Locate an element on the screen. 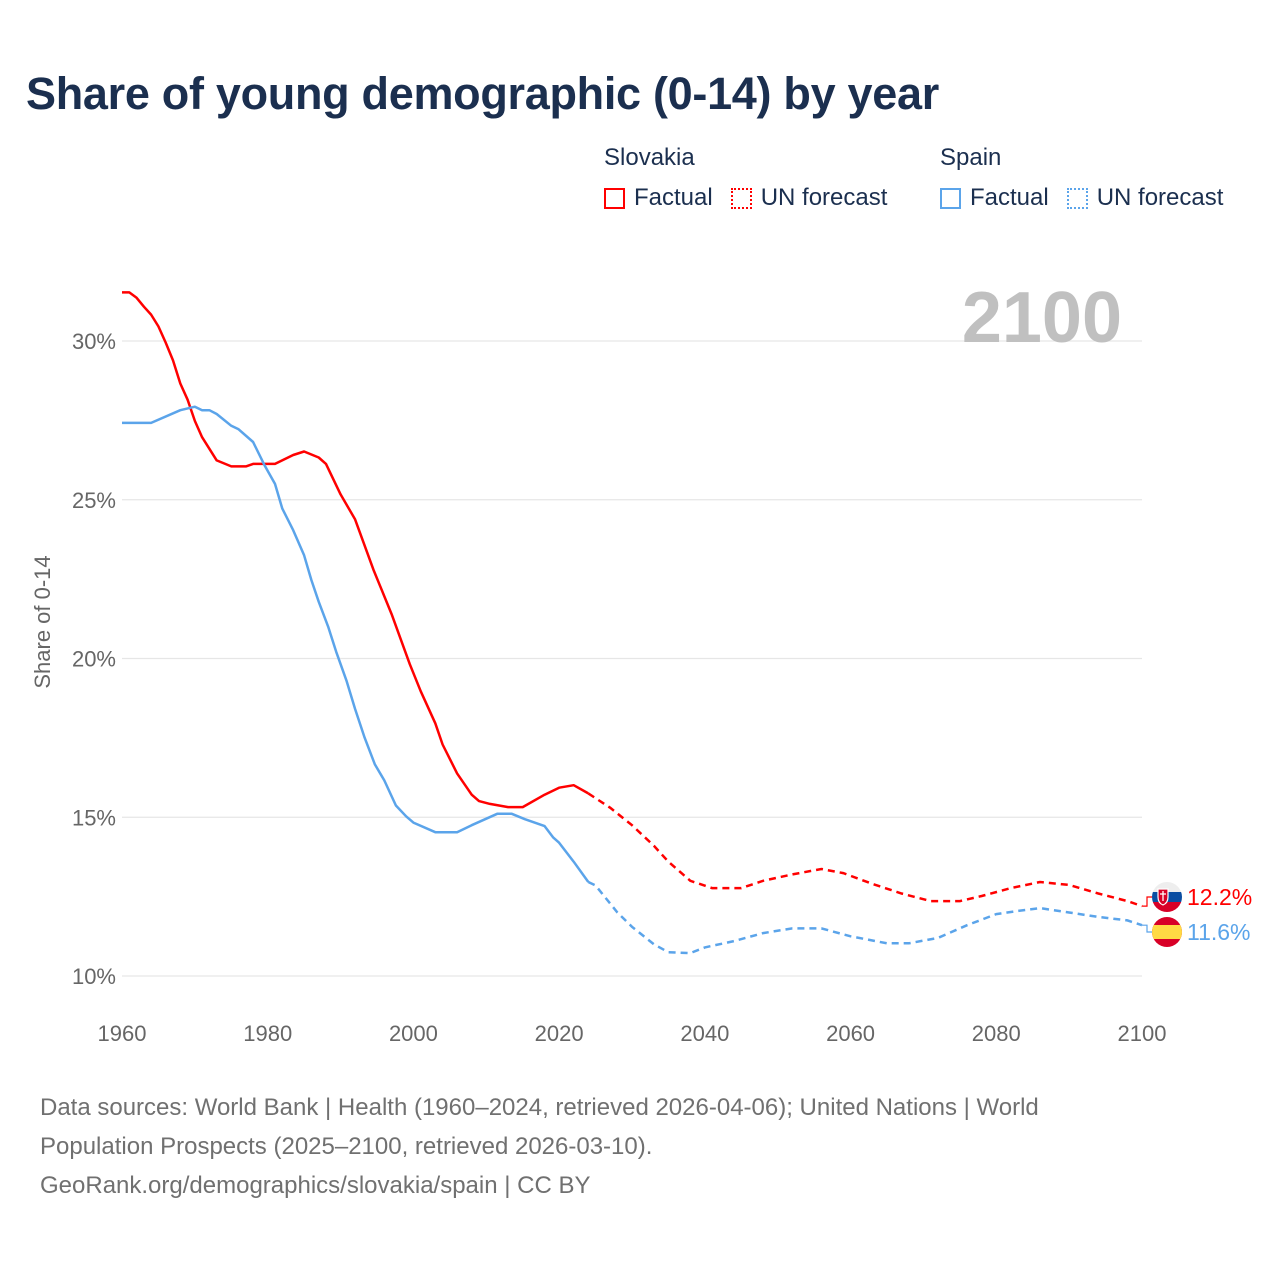 This screenshot has width=1280, height=1280. y-tick-label: 10% is located at coordinates (94, 976).